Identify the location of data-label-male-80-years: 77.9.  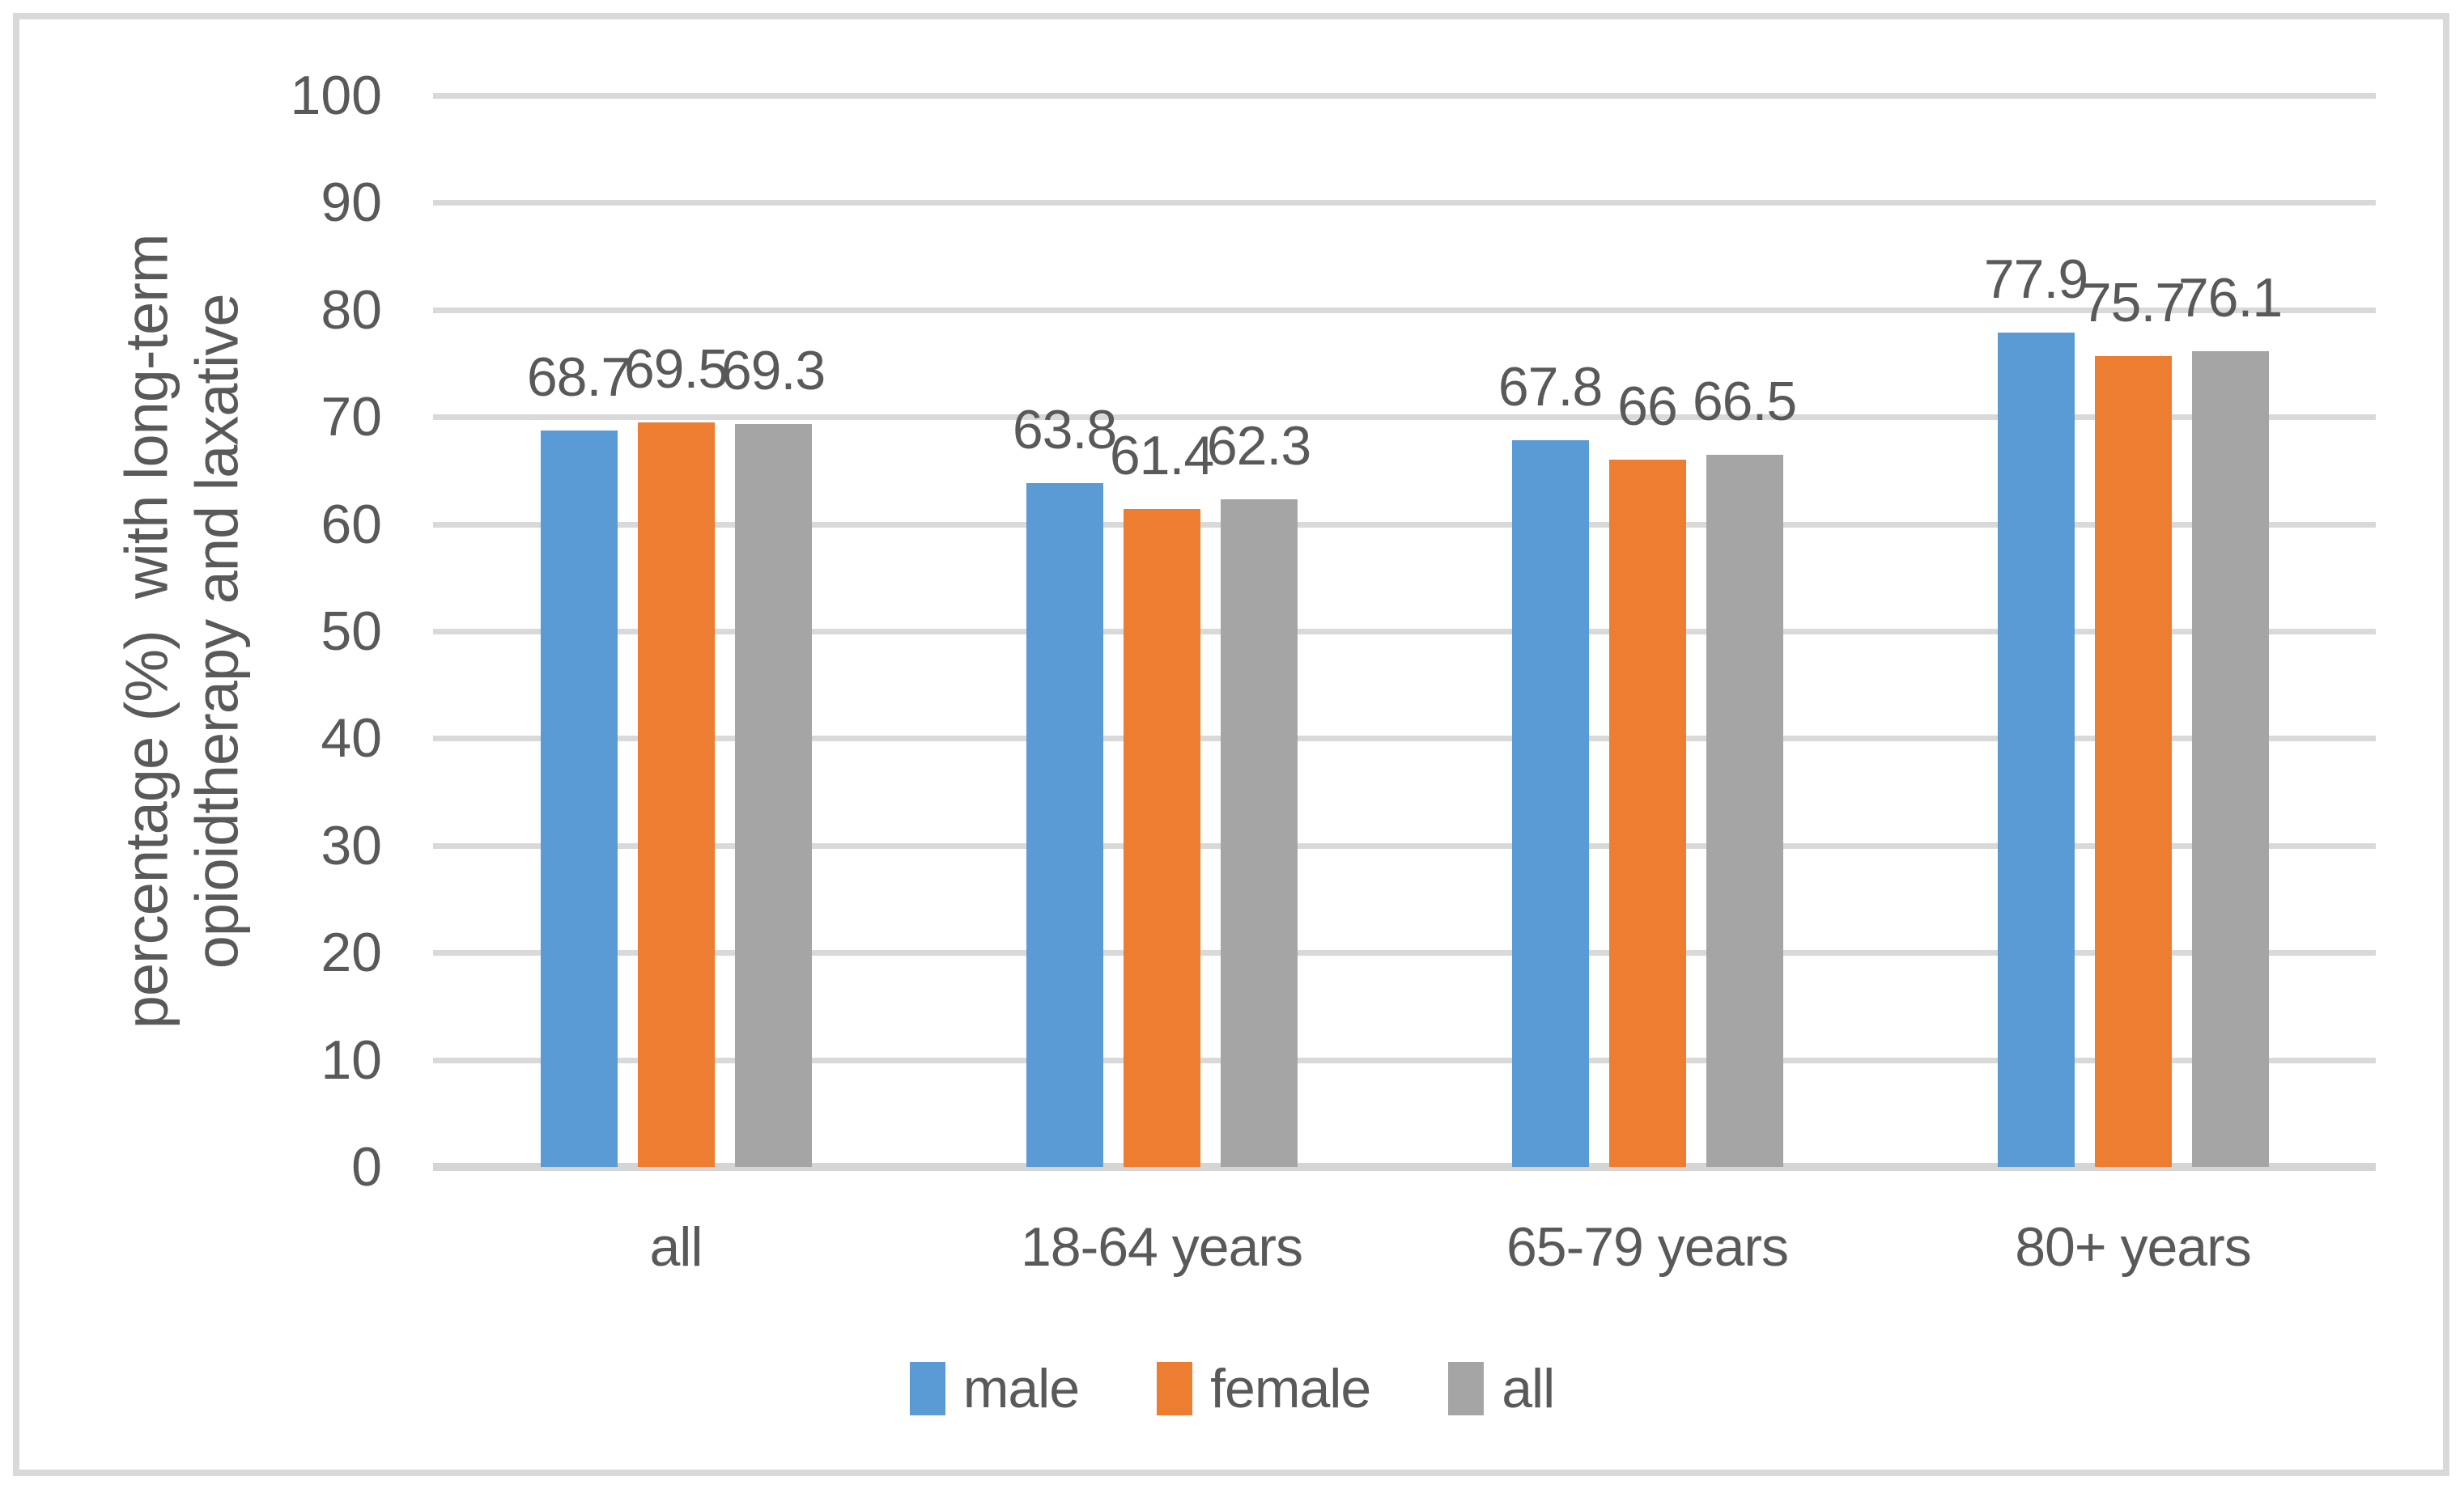
(2036, 279).